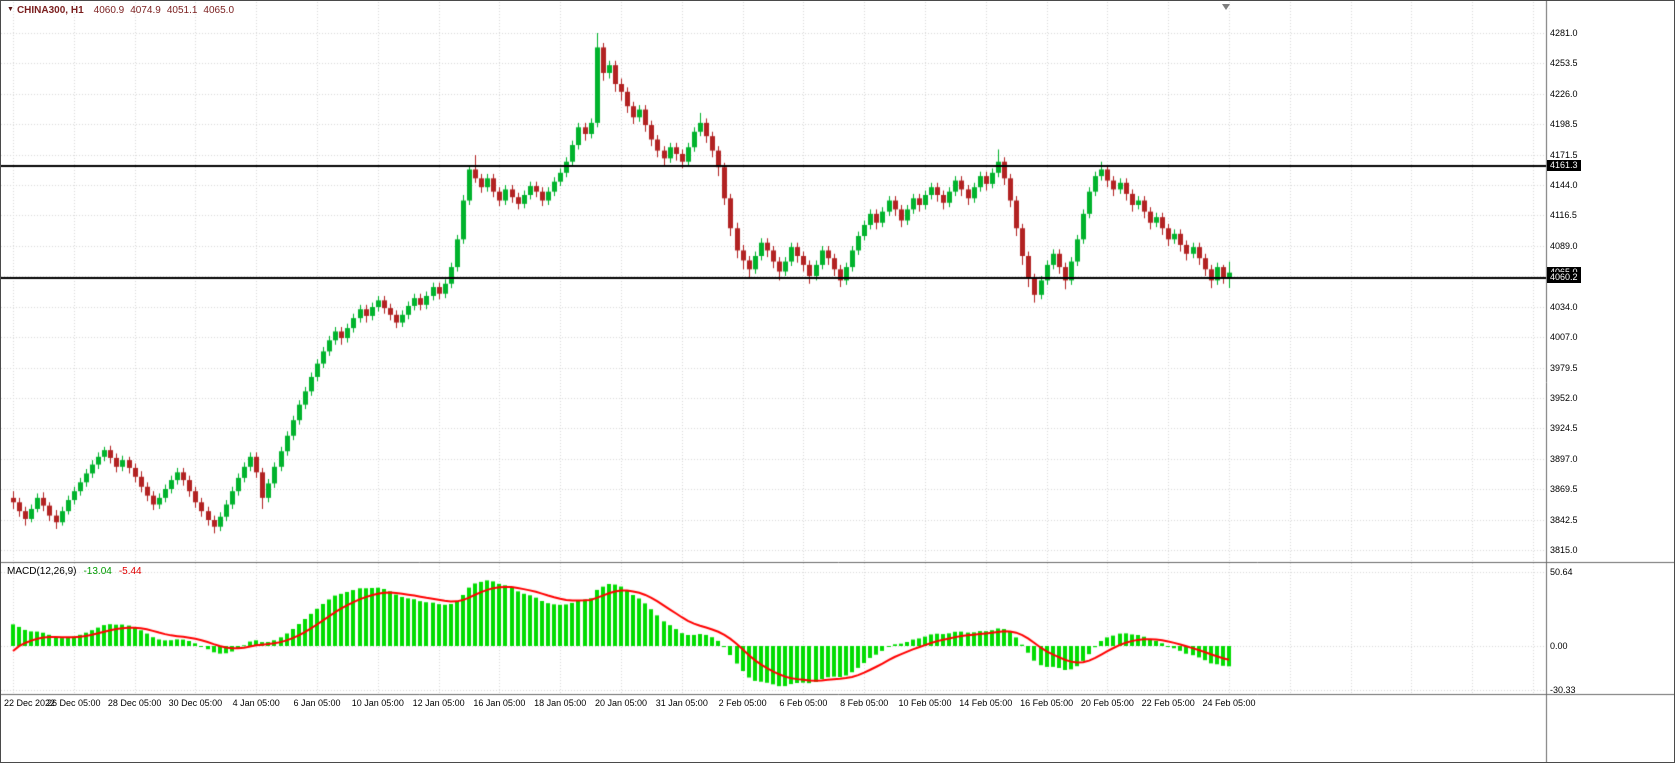 The height and width of the screenshot is (763, 1675). What do you see at coordinates (1561, 572) in the screenshot?
I see `macd-axis-label: 50.64` at bounding box center [1561, 572].